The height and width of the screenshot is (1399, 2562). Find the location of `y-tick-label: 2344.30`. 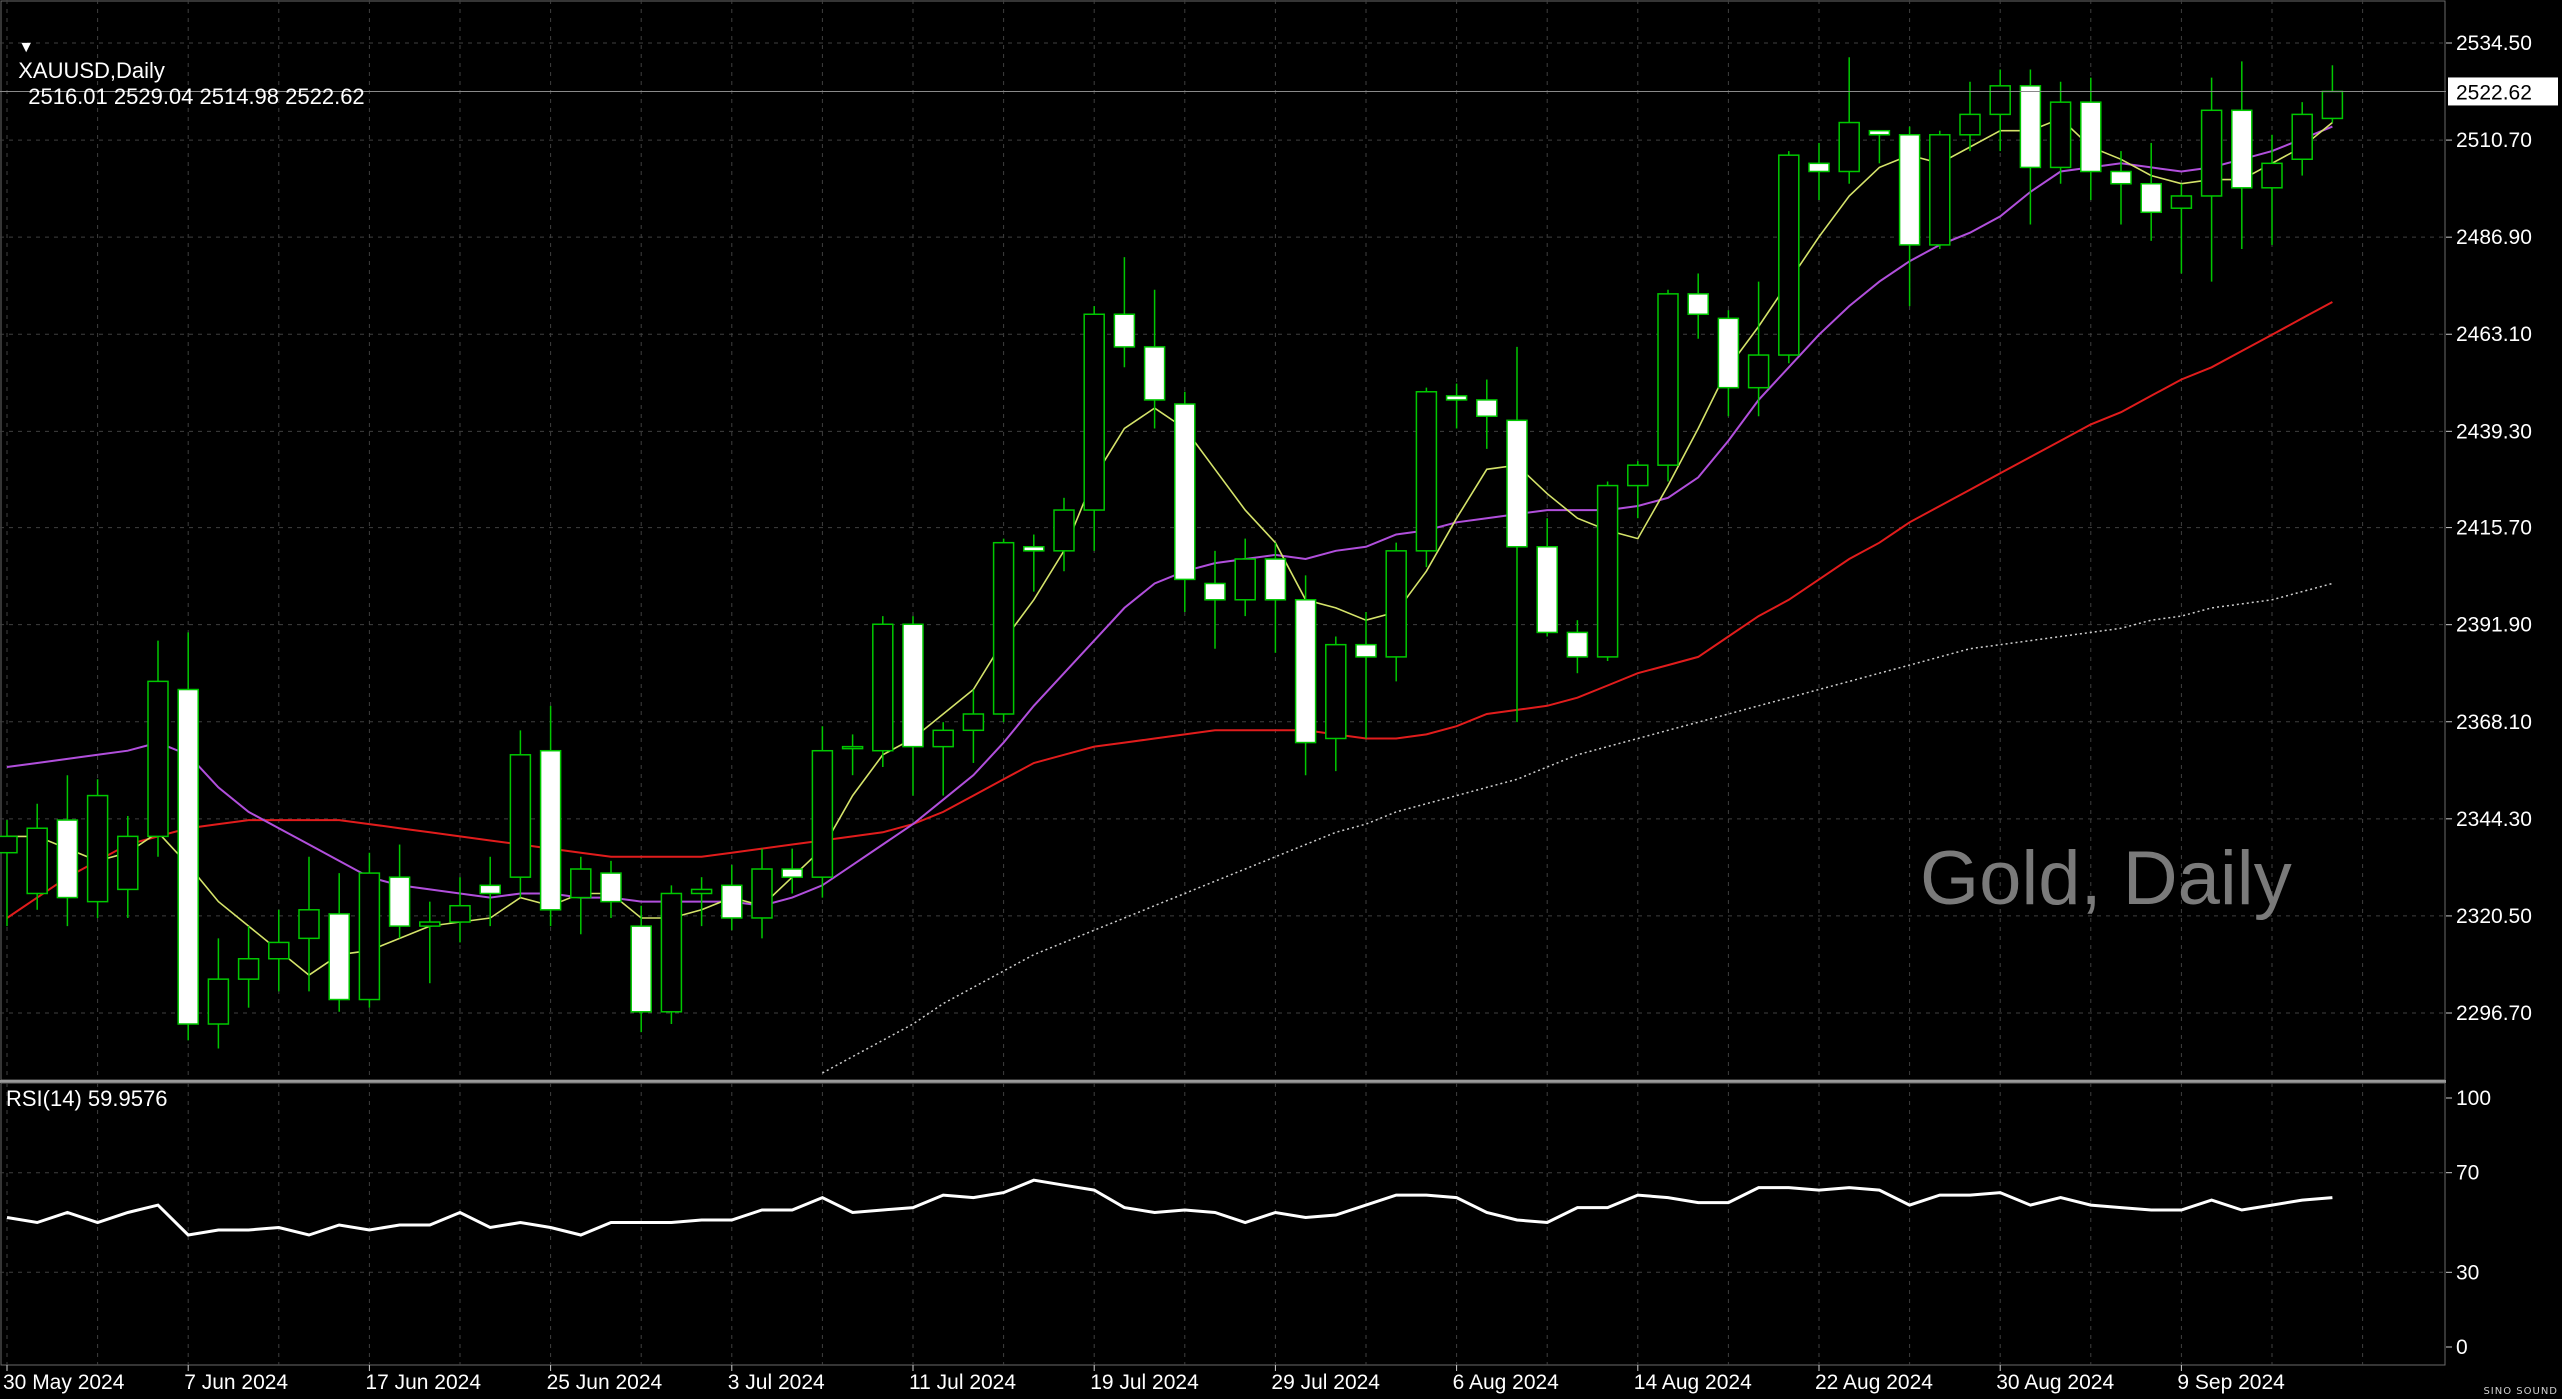

y-tick-label: 2344.30 is located at coordinates (2494, 819).